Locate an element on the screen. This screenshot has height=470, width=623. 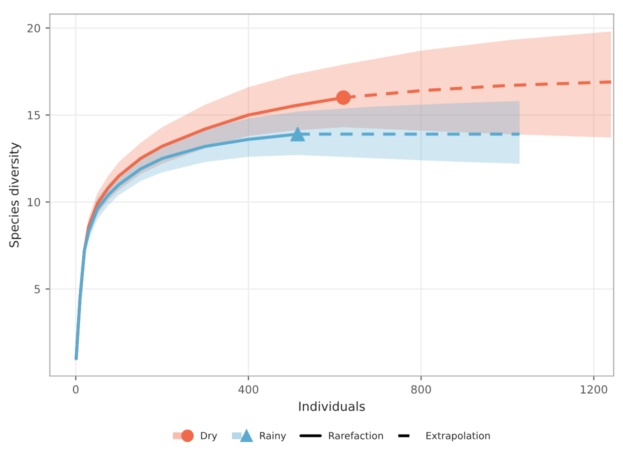
legend-label: Dry is located at coordinates (209, 437).